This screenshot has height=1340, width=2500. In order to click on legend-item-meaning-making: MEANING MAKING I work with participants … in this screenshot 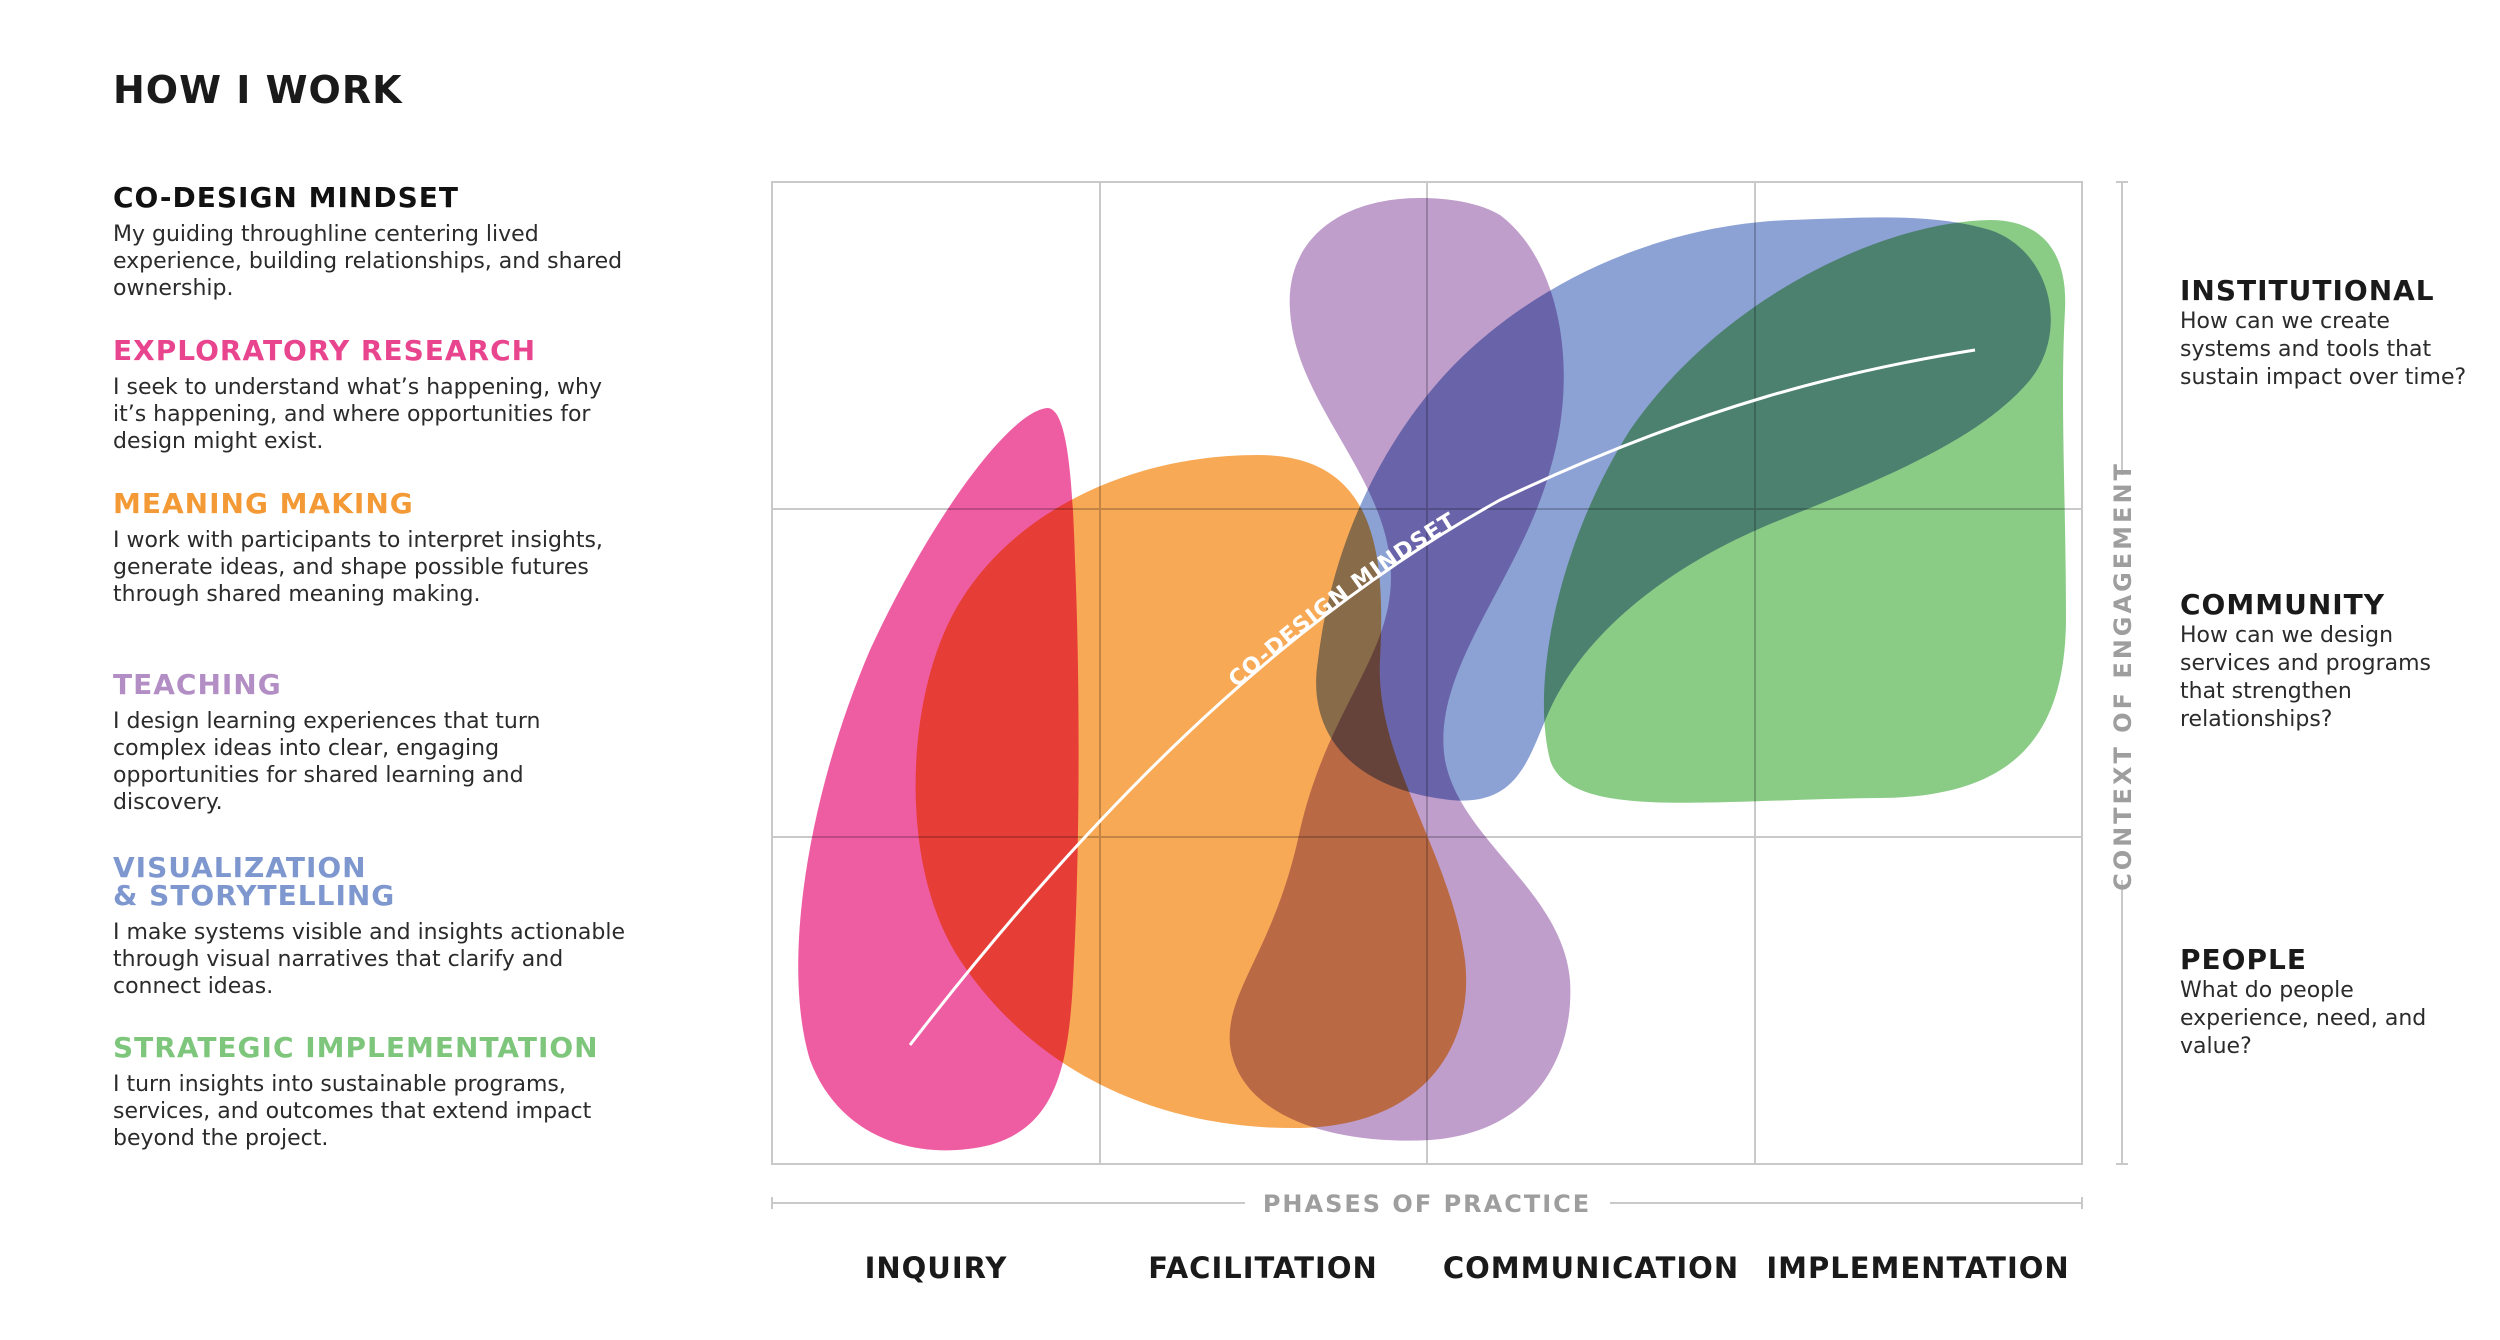, I will do `click(373, 549)`.